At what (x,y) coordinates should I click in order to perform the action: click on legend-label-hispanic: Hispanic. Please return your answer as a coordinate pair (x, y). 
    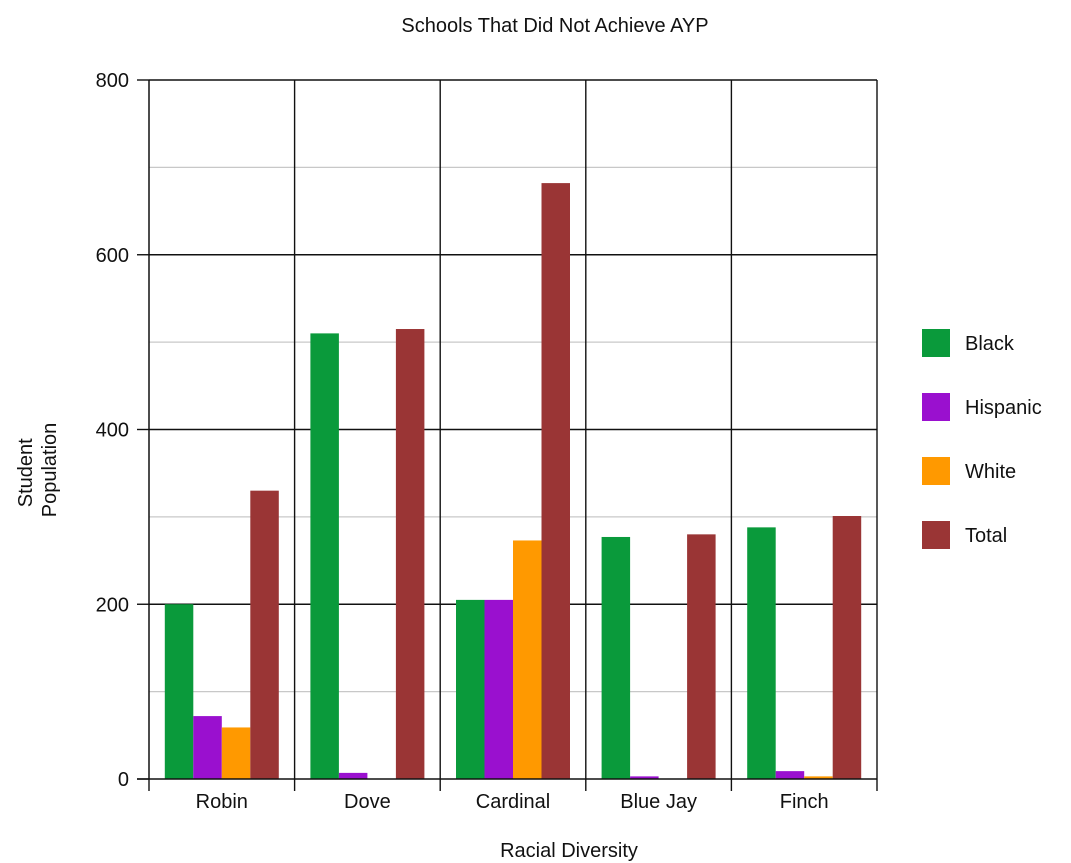
    Looking at the image, I should click on (1003, 408).